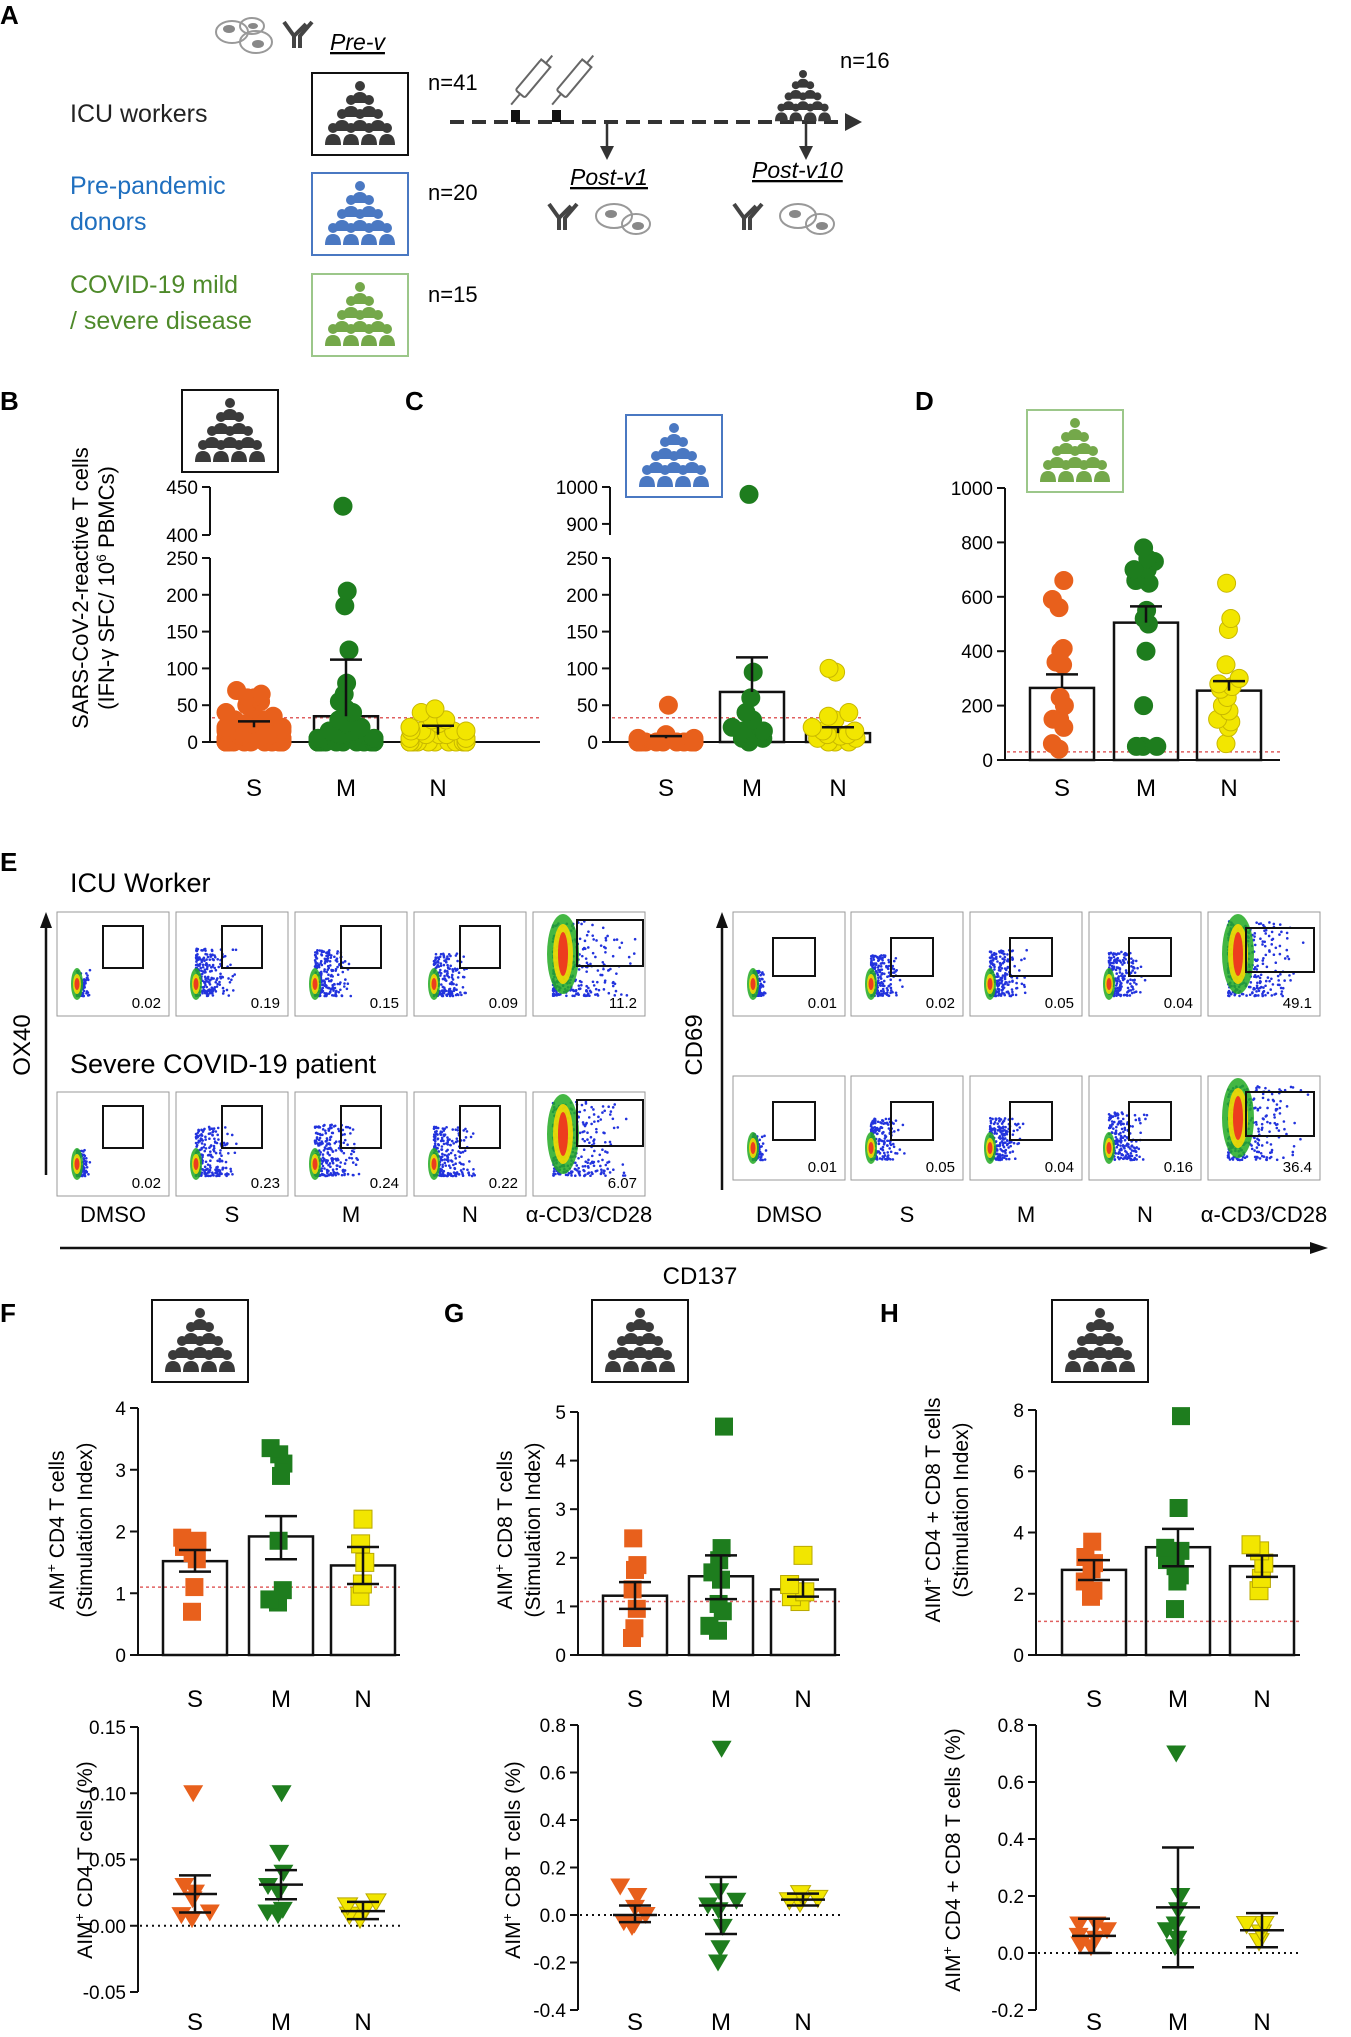 Image resolution: width=1351 pixels, height=2037 pixels. Describe the element at coordinates (1011, 1840) in the screenshot. I see `y-tick-label: 0.4` at that location.